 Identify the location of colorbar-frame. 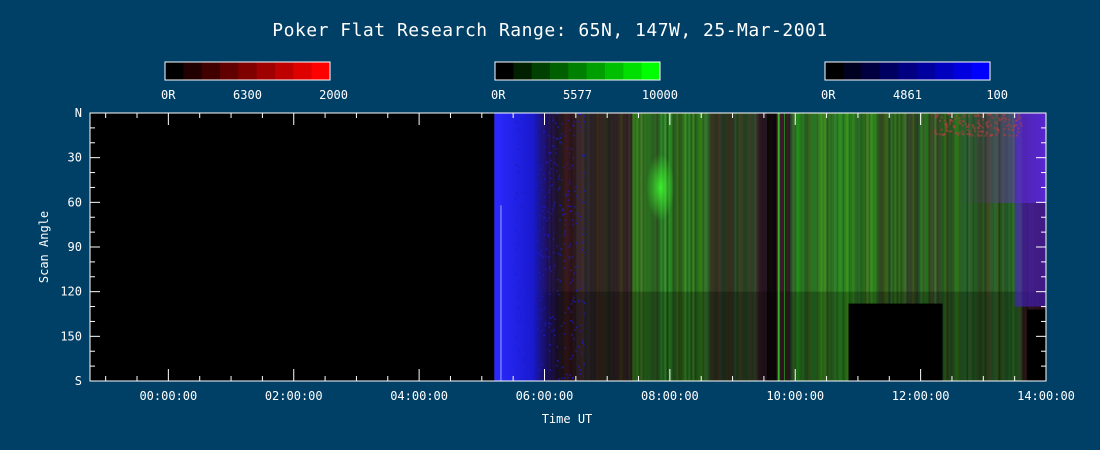
(577, 71).